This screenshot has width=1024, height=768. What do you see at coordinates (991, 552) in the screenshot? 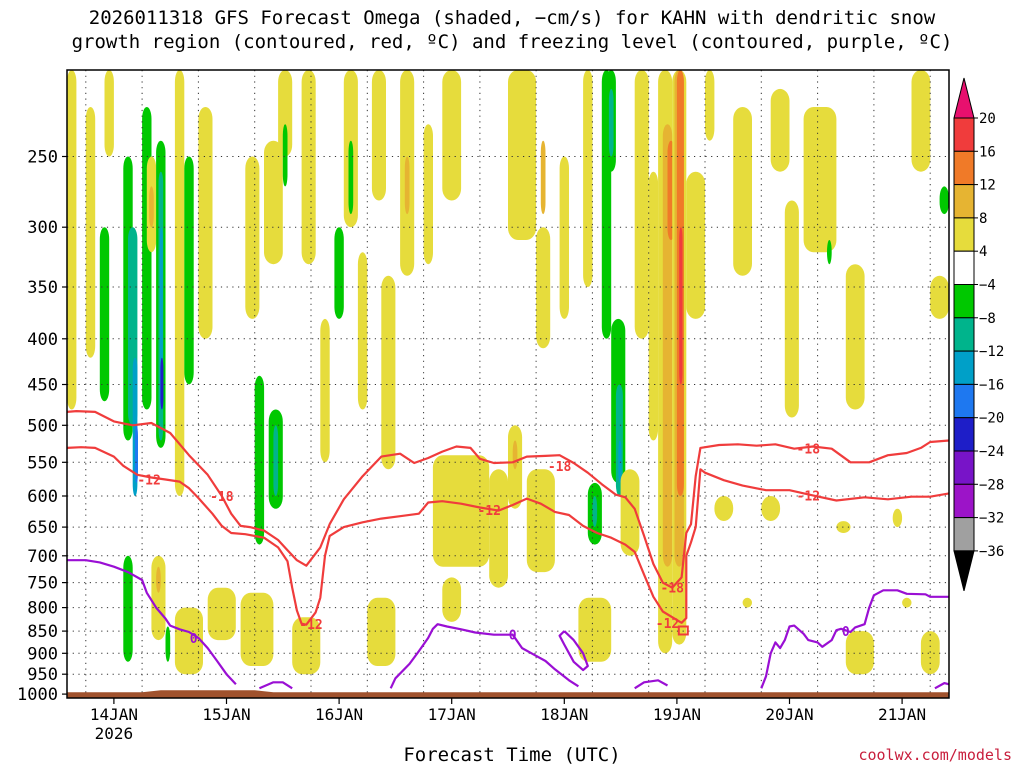
I see `colorbar-label: −36` at bounding box center [991, 552].